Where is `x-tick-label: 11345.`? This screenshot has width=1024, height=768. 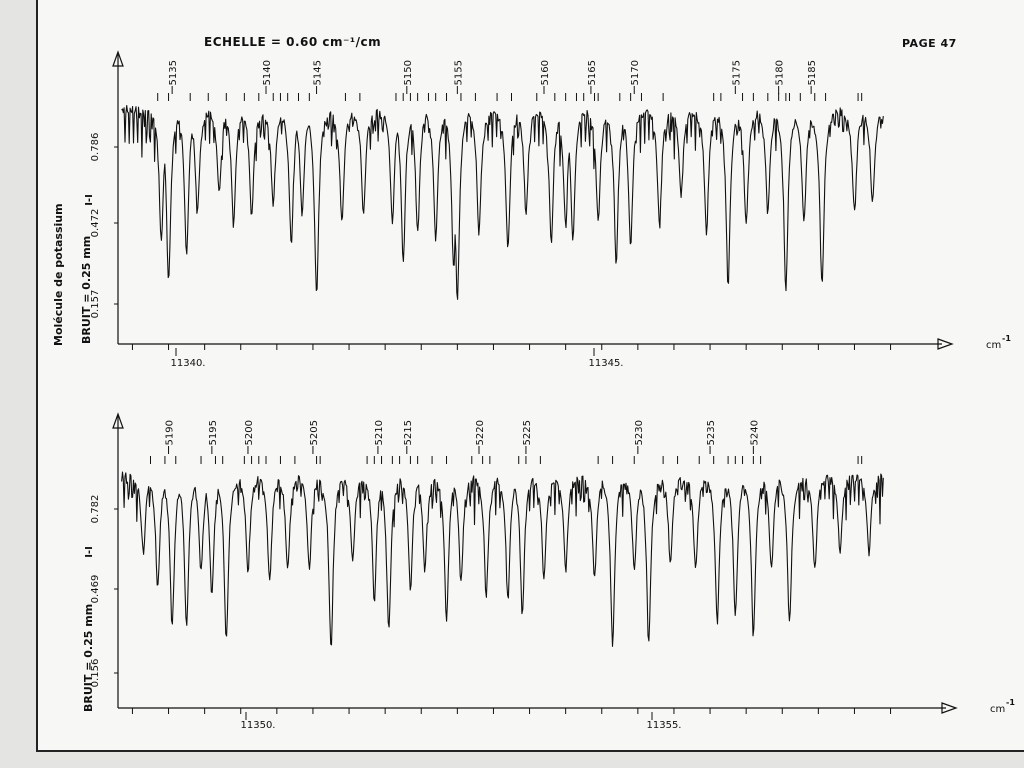
x-tick-label: 11345. is located at coordinates (606, 363).